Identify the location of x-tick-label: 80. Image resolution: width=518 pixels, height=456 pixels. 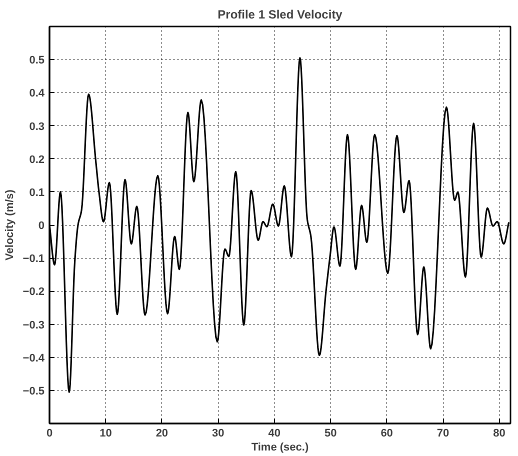
(499, 434).